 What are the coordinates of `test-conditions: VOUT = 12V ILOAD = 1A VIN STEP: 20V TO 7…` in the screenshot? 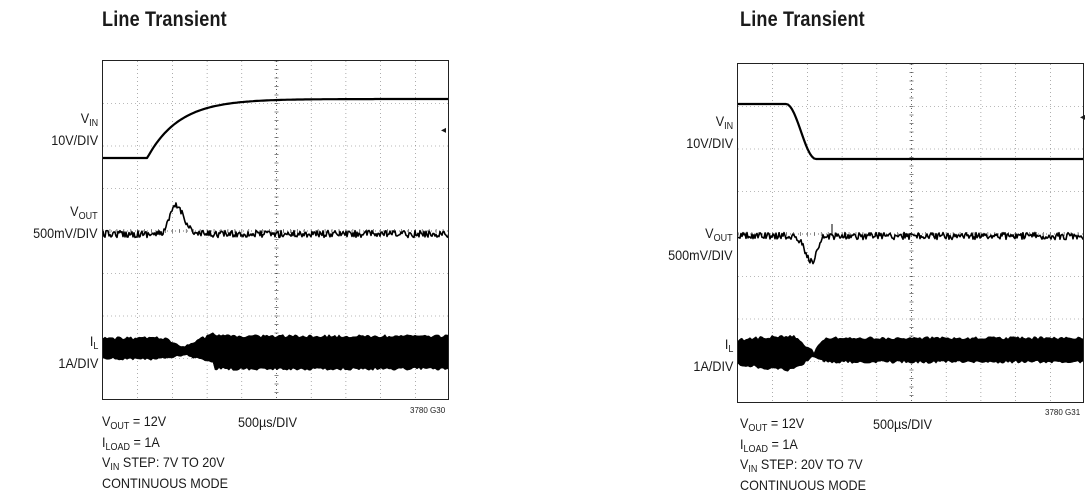 It's located at (803, 454).